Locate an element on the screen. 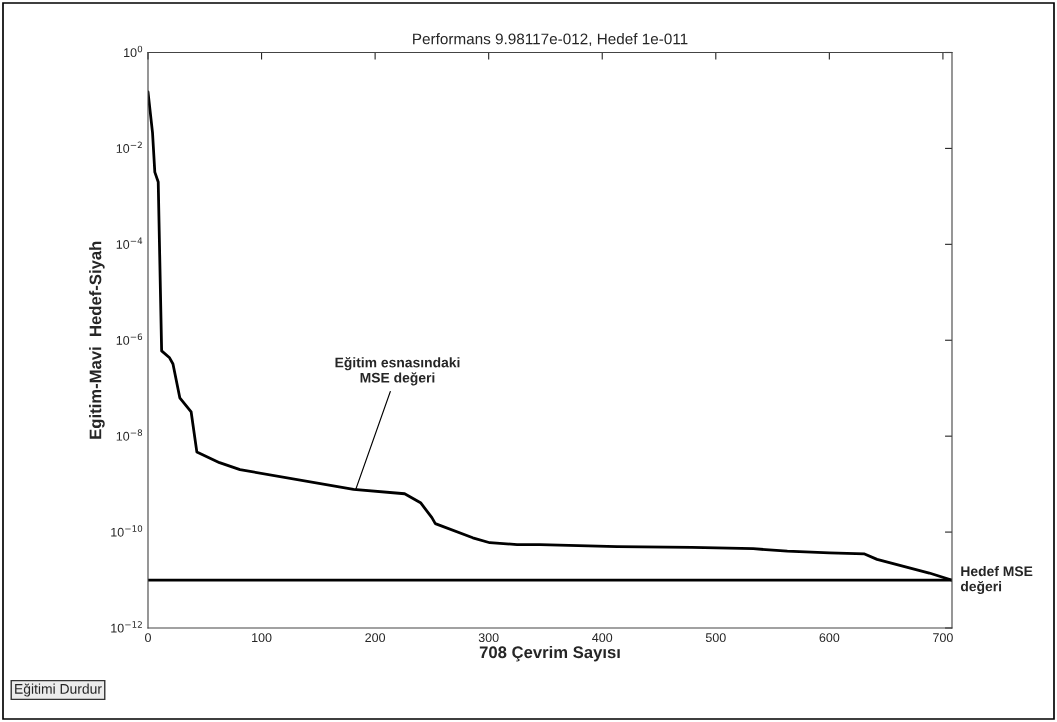 This screenshot has width=1057, height=722. x-tick-label: 600 is located at coordinates (829, 638).